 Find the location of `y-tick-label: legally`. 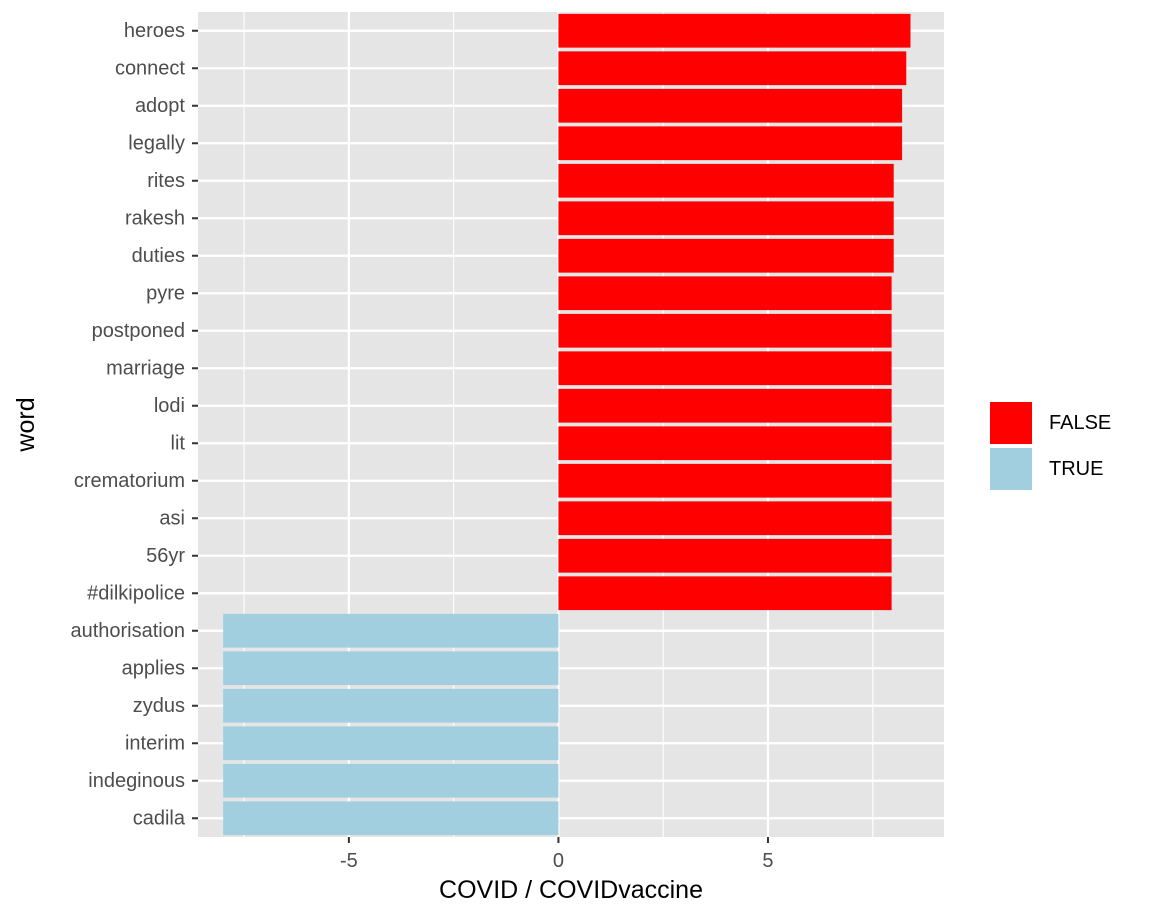

y-tick-label: legally is located at coordinates (156, 143).